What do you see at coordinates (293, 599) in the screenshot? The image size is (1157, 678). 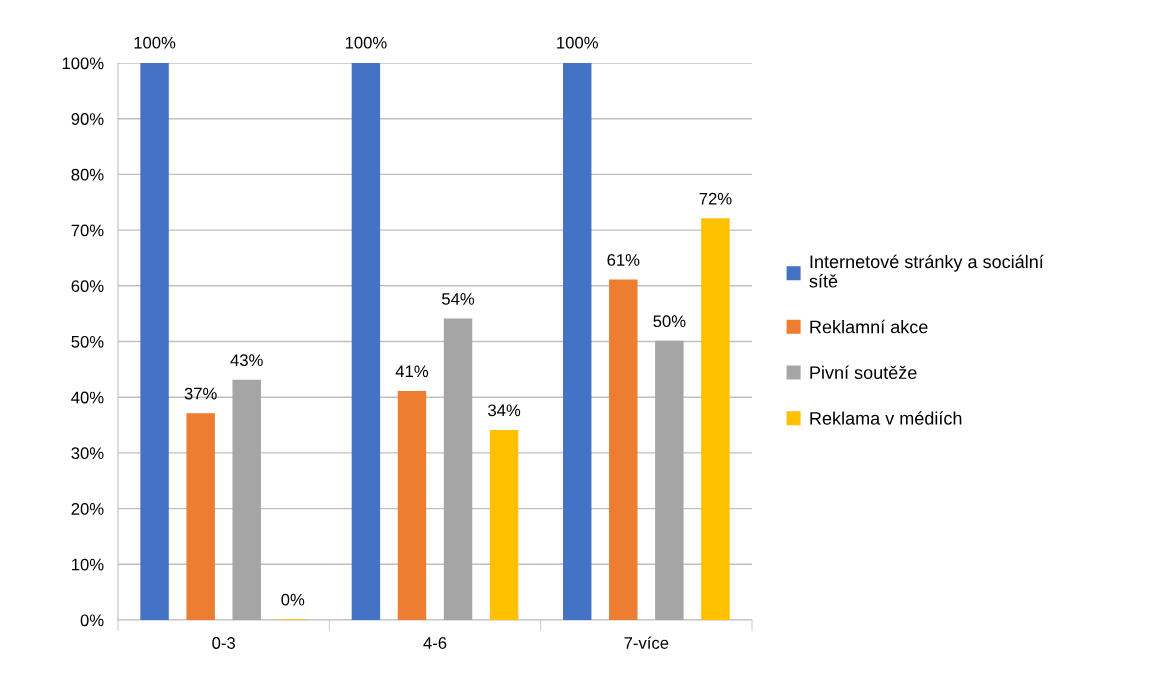 I see `data-label: 0%` at bounding box center [293, 599].